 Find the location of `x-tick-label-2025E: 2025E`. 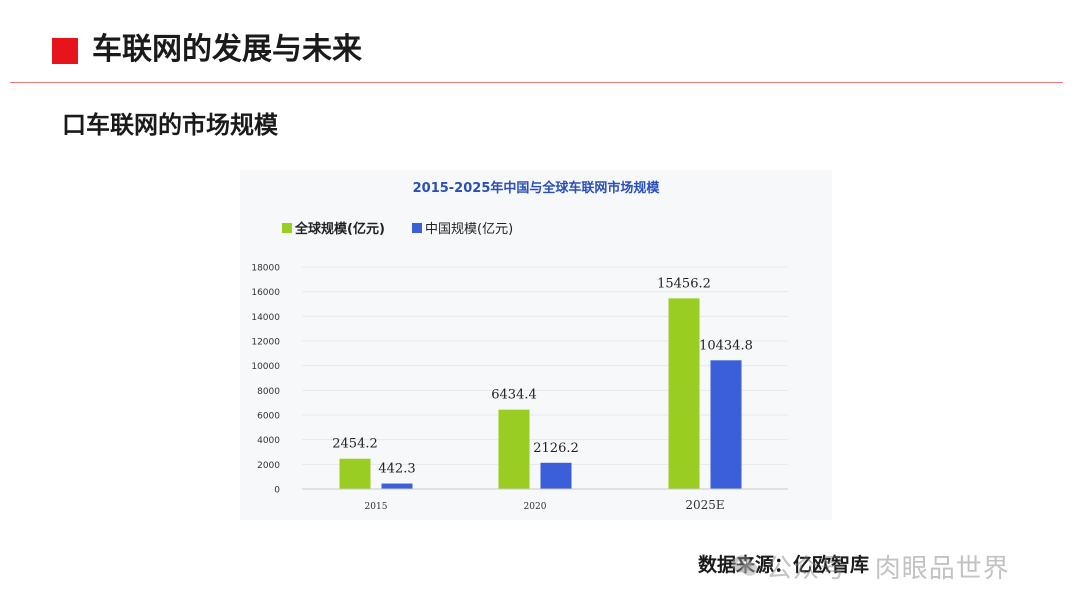

x-tick-label-2025E: 2025E is located at coordinates (704, 505).